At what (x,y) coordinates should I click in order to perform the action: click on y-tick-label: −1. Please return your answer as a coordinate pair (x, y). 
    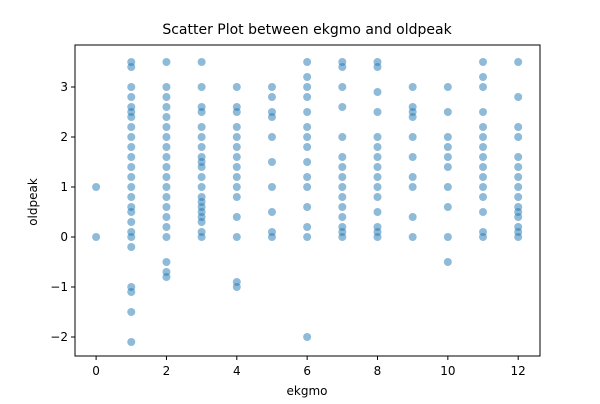
    Looking at the image, I should click on (59, 287).